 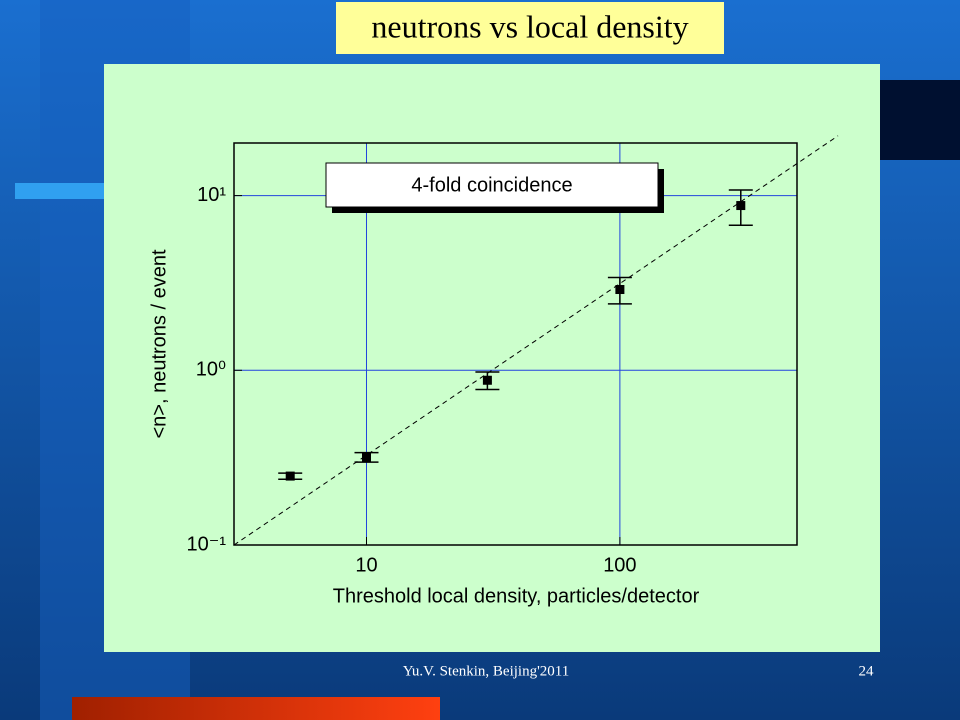 What do you see at coordinates (867, 671) in the screenshot?
I see `page-number: 24` at bounding box center [867, 671].